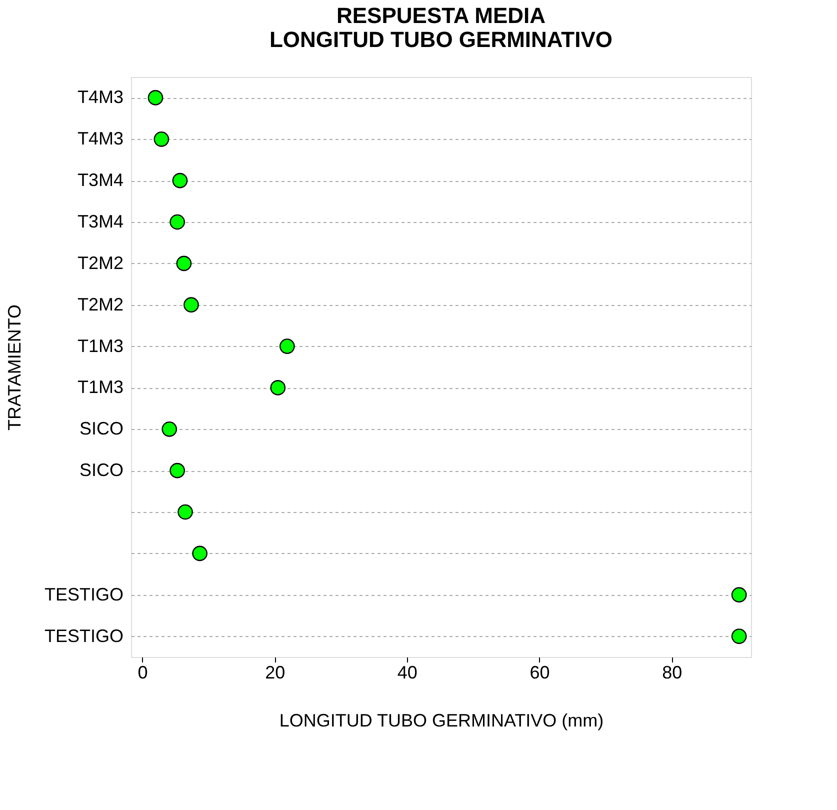  I want to click on x-tick-label: 60, so click(540, 672).